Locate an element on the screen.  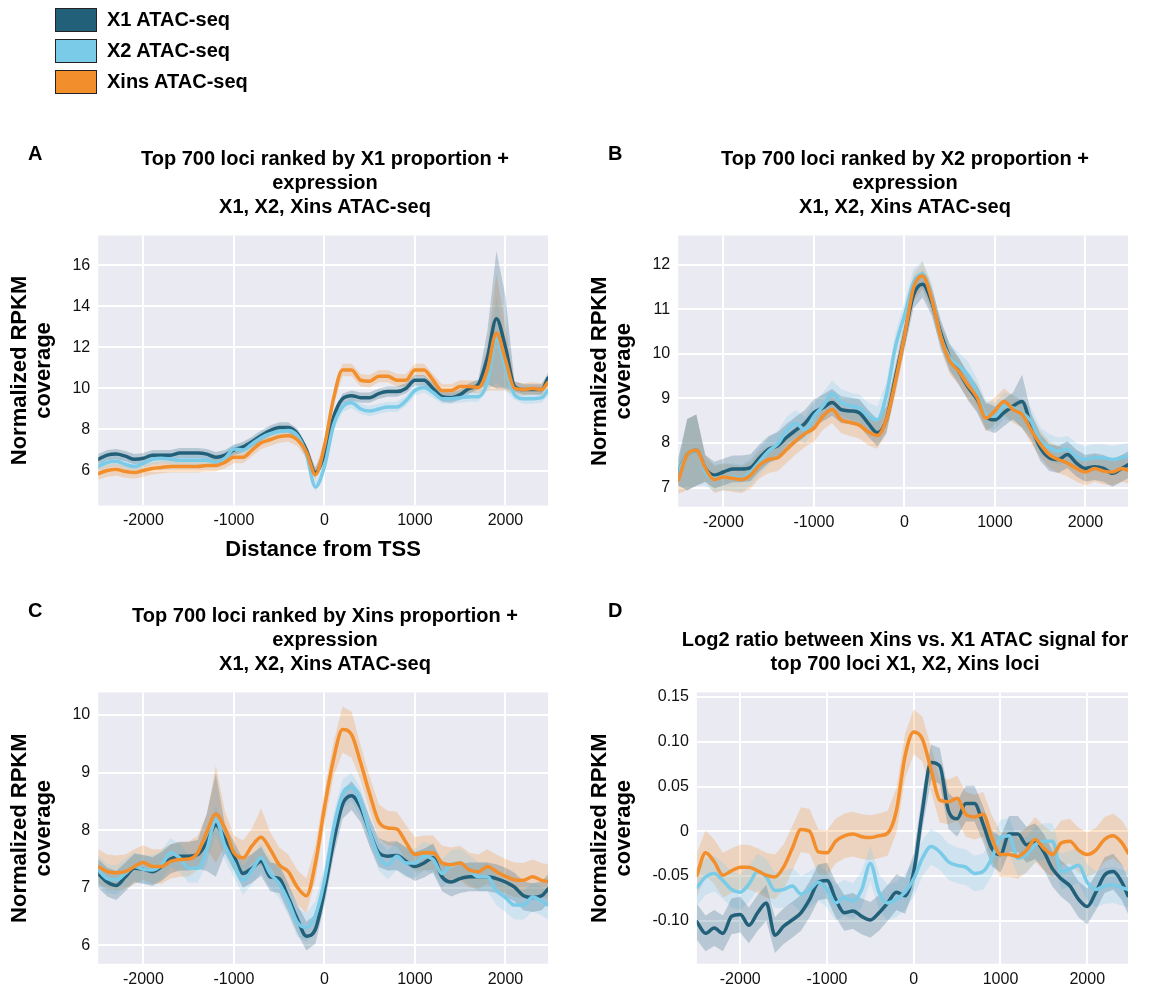
x-axis-title: Distance from TSS is located at coordinates (323, 548).